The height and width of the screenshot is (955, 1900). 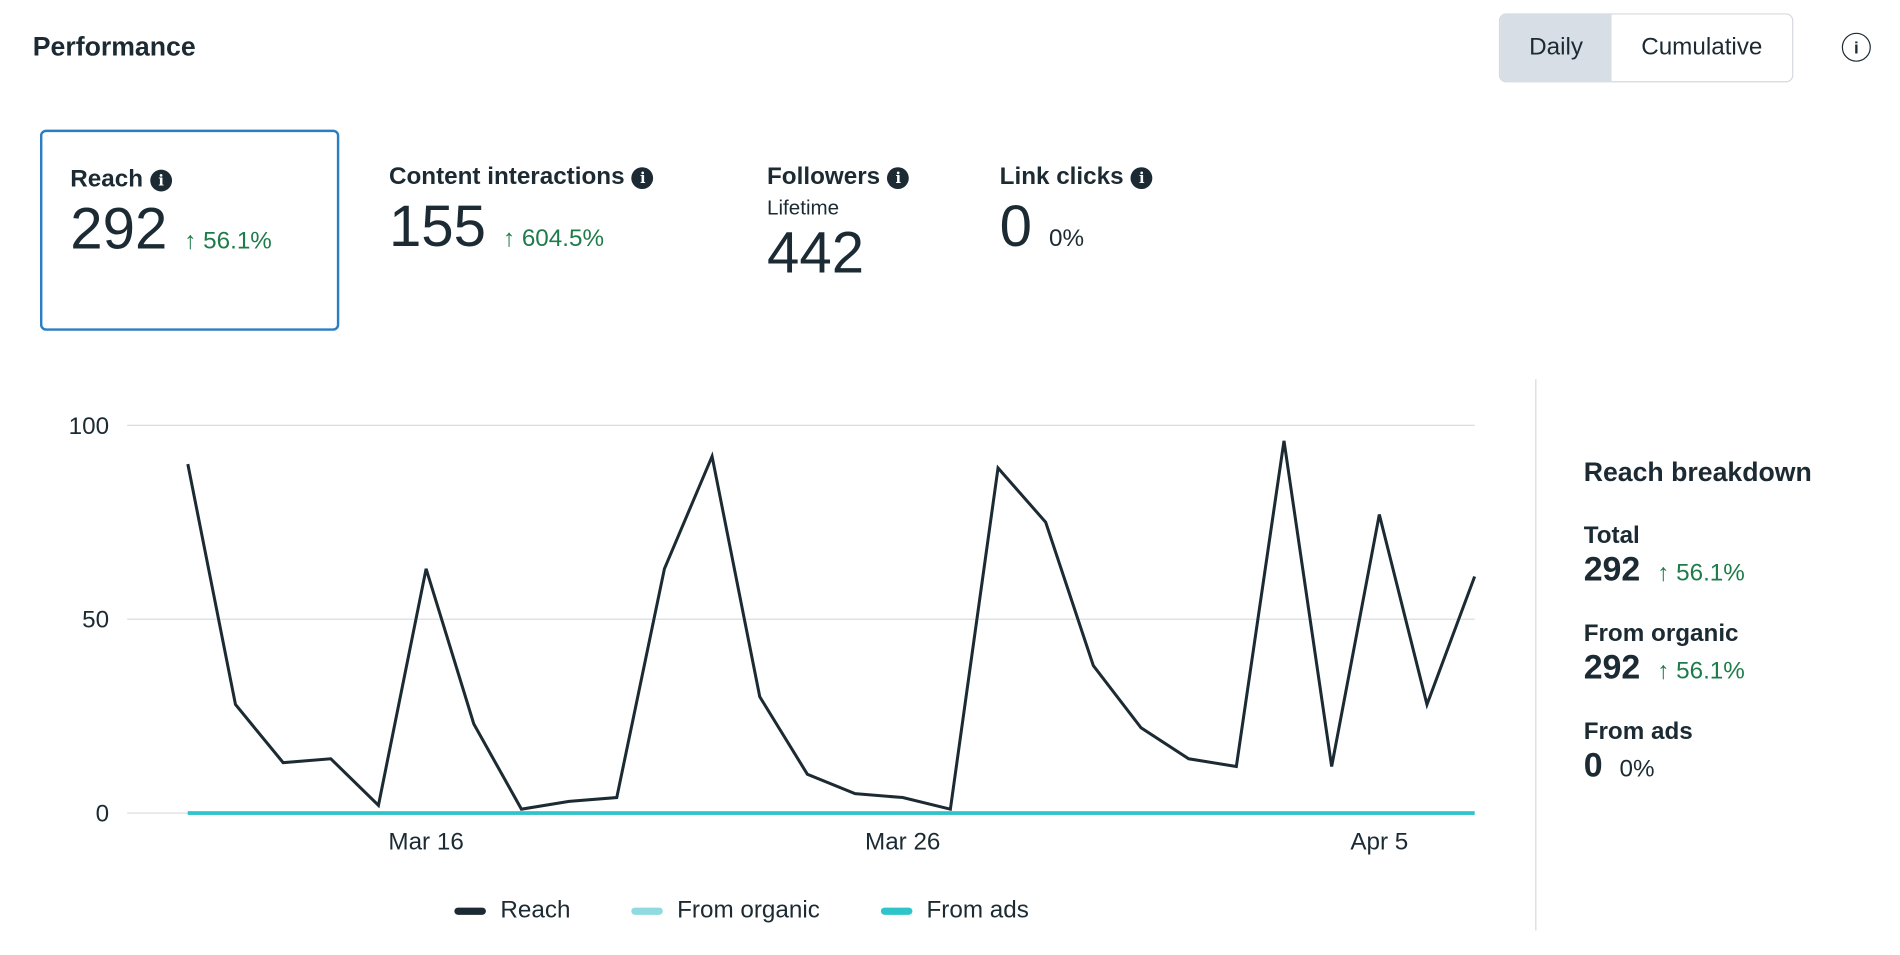 I want to click on metric-card-followers: Followers i Lifetime 442, so click(x=838, y=225).